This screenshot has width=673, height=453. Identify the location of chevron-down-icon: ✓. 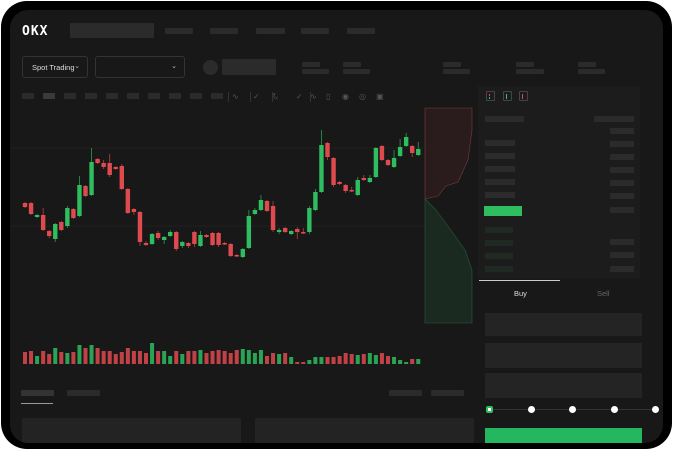
(299, 96).